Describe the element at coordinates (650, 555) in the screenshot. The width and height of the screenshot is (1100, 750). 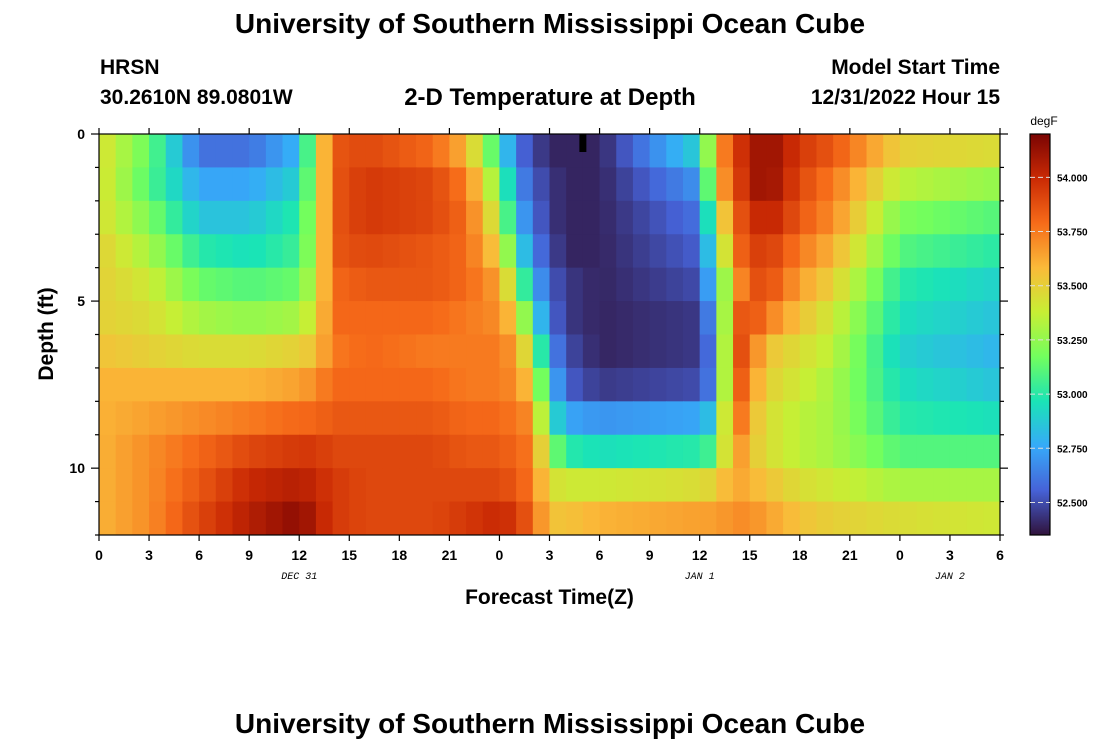
I see `x-tick-label: 9` at that location.